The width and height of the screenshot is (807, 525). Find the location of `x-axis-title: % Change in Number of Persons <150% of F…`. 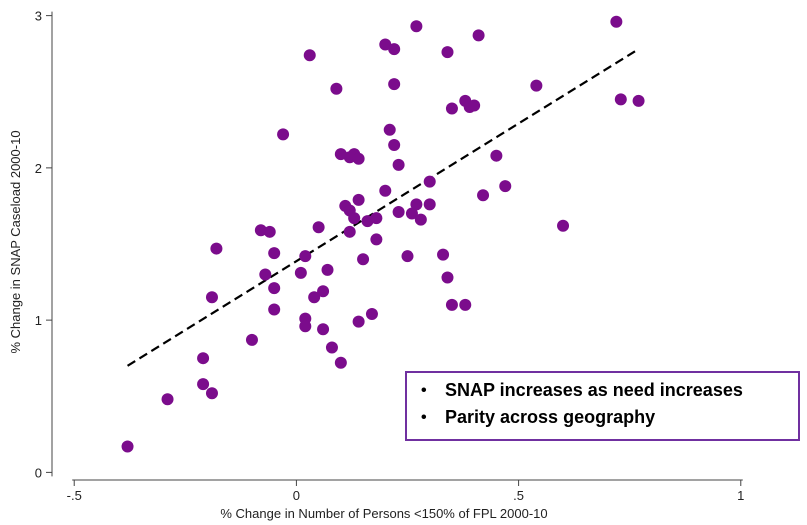

x-axis-title: % Change in Number of Persons <150% of F… is located at coordinates (383, 513).